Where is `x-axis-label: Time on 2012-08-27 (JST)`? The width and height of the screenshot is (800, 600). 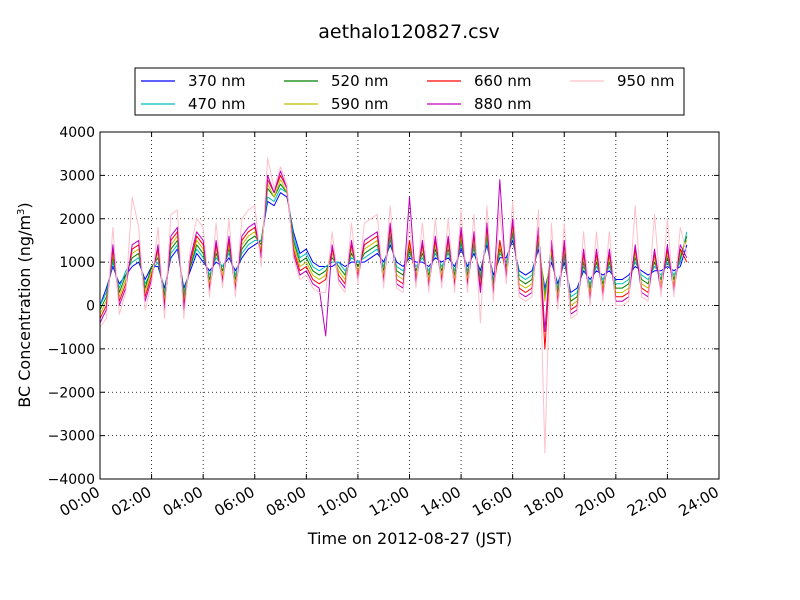
x-axis-label: Time on 2012-08-27 (JST) is located at coordinates (409, 538).